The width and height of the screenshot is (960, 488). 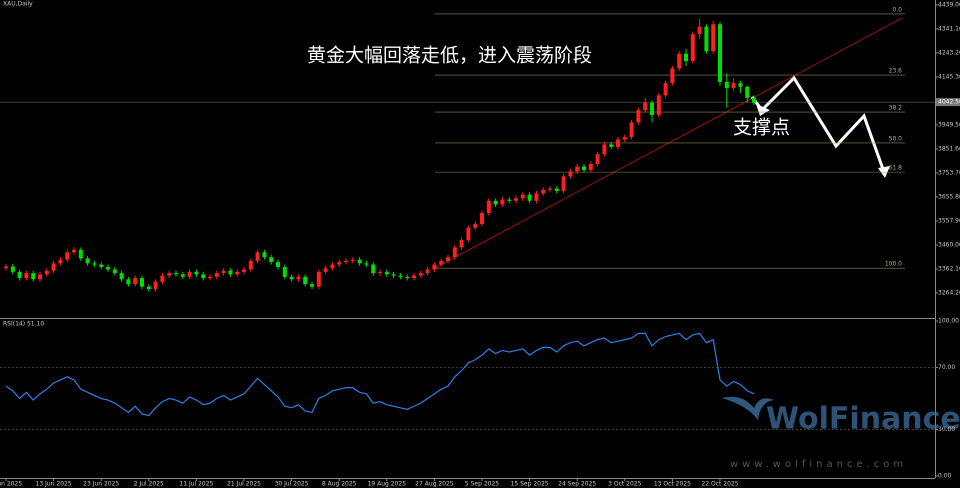 I want to click on y-tick-label: 3557.90, so click(x=949, y=220).